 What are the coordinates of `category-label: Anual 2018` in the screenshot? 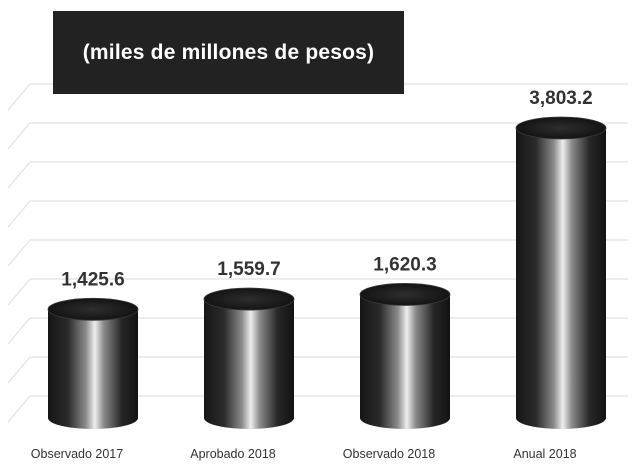 It's located at (544, 454).